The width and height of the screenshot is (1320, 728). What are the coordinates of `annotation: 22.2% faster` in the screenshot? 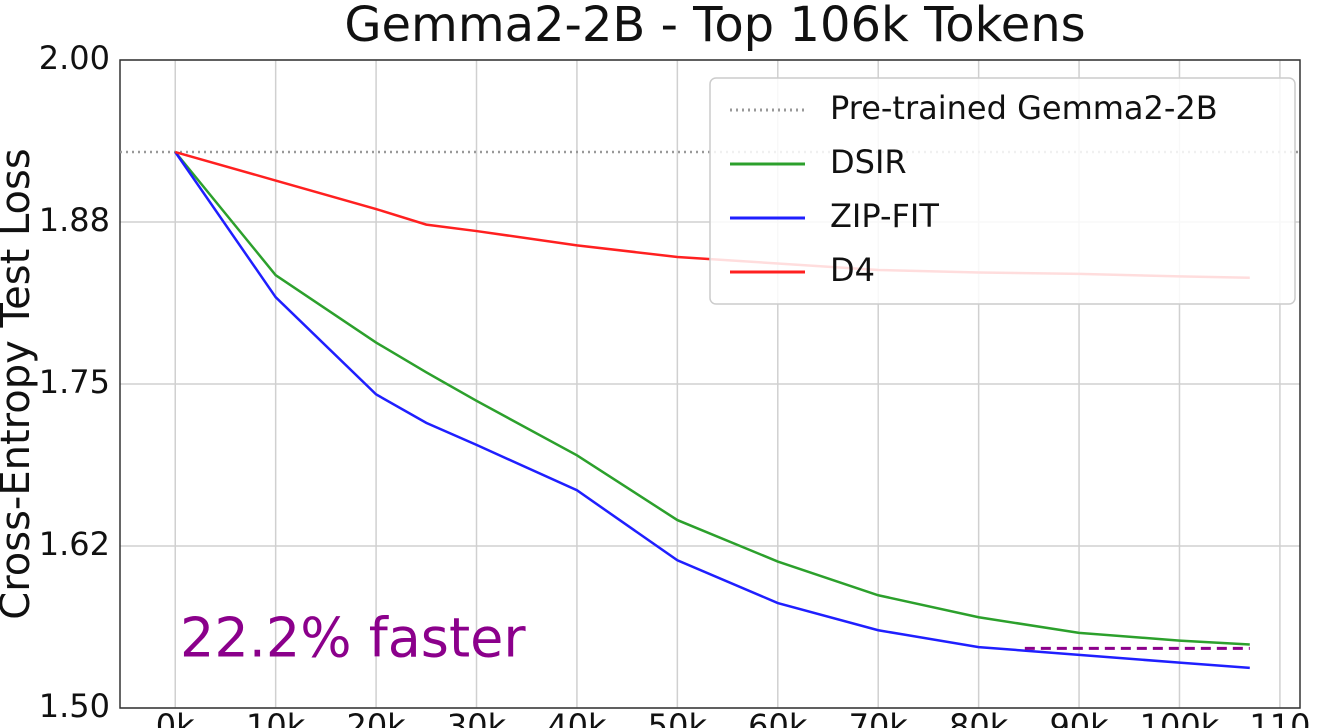 It's located at (353, 638).